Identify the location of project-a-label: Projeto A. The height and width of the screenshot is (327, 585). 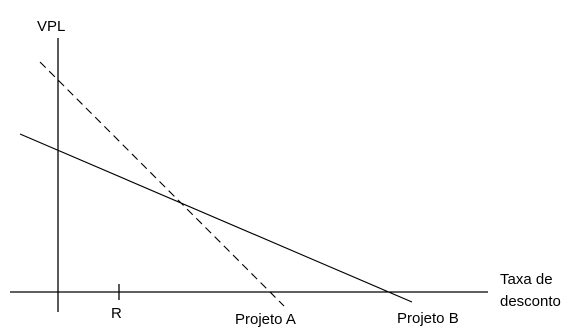
(265, 319).